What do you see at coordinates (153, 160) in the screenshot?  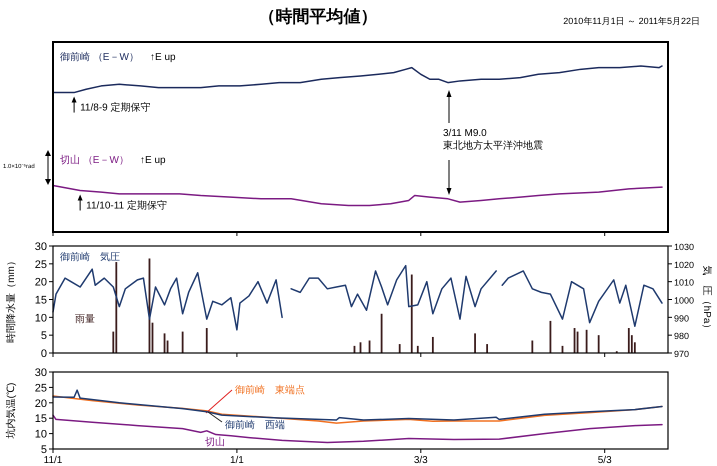 I see `annotation: ↑E up` at bounding box center [153, 160].